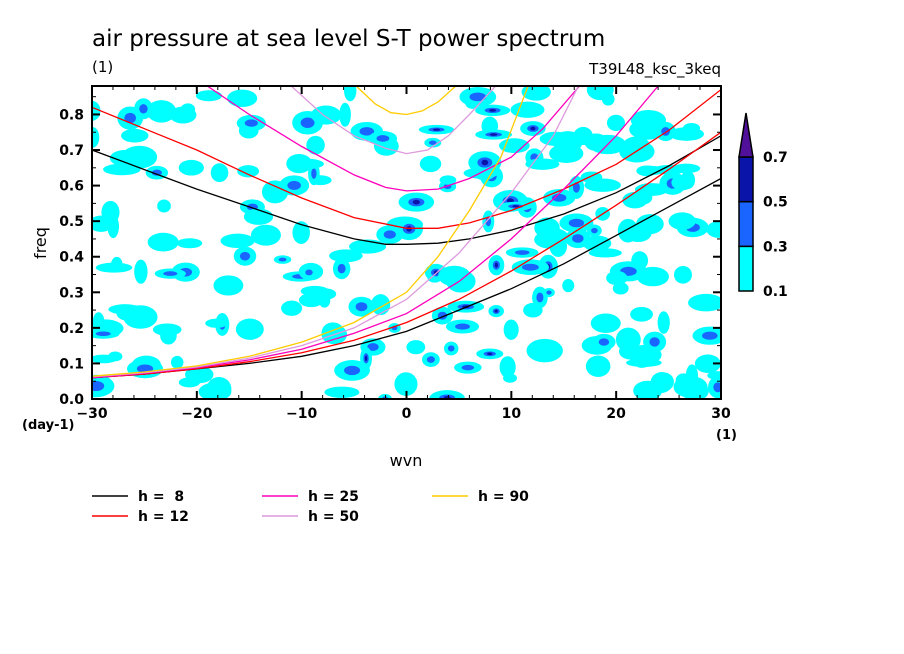 This screenshot has width=904, height=654. Describe the element at coordinates (71, 293) in the screenshot. I see `y-tick-label: 0.3` at that location.